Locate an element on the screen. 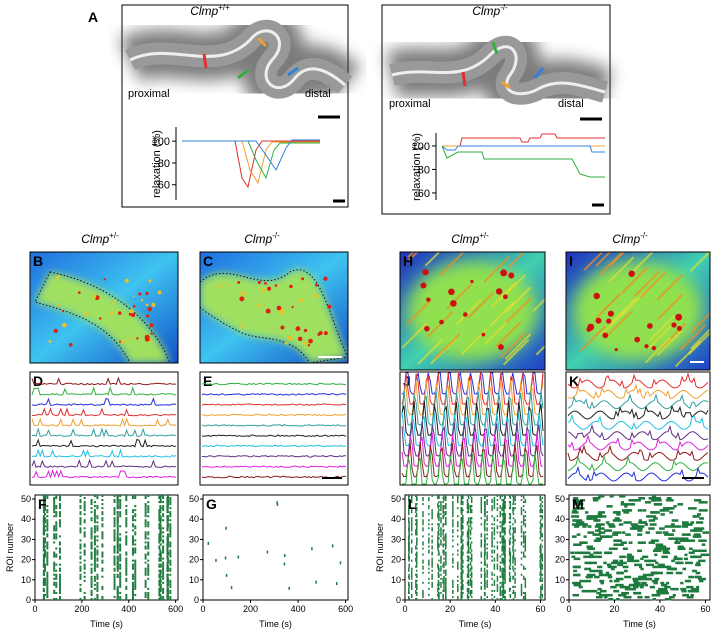  x-tick-label: 200 is located at coordinates (81, 609).